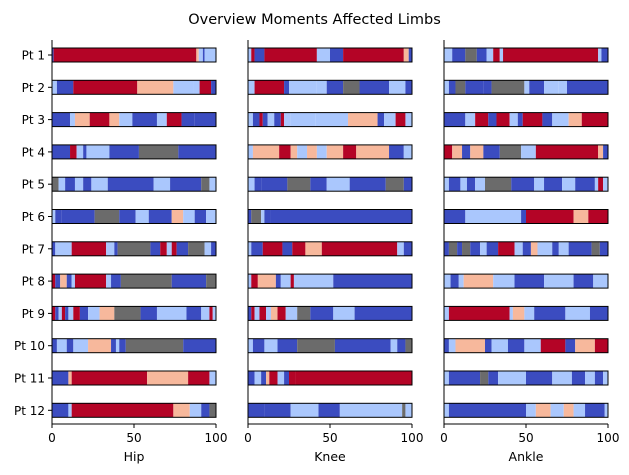 Image resolution: width=629 pixels, height=475 pixels. Describe the element at coordinates (29, 346) in the screenshot. I see `row-label: Pt 10` at that location.